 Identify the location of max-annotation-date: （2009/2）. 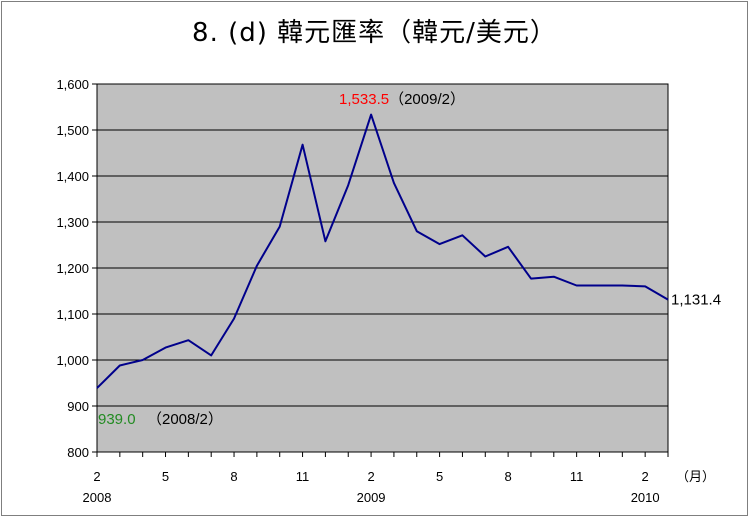
(427, 99).